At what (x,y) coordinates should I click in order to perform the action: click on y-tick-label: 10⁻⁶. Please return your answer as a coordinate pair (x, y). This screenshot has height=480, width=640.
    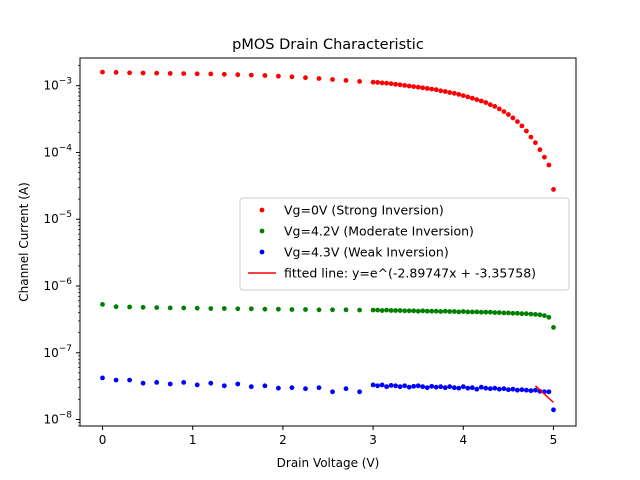
    Looking at the image, I should click on (57, 285).